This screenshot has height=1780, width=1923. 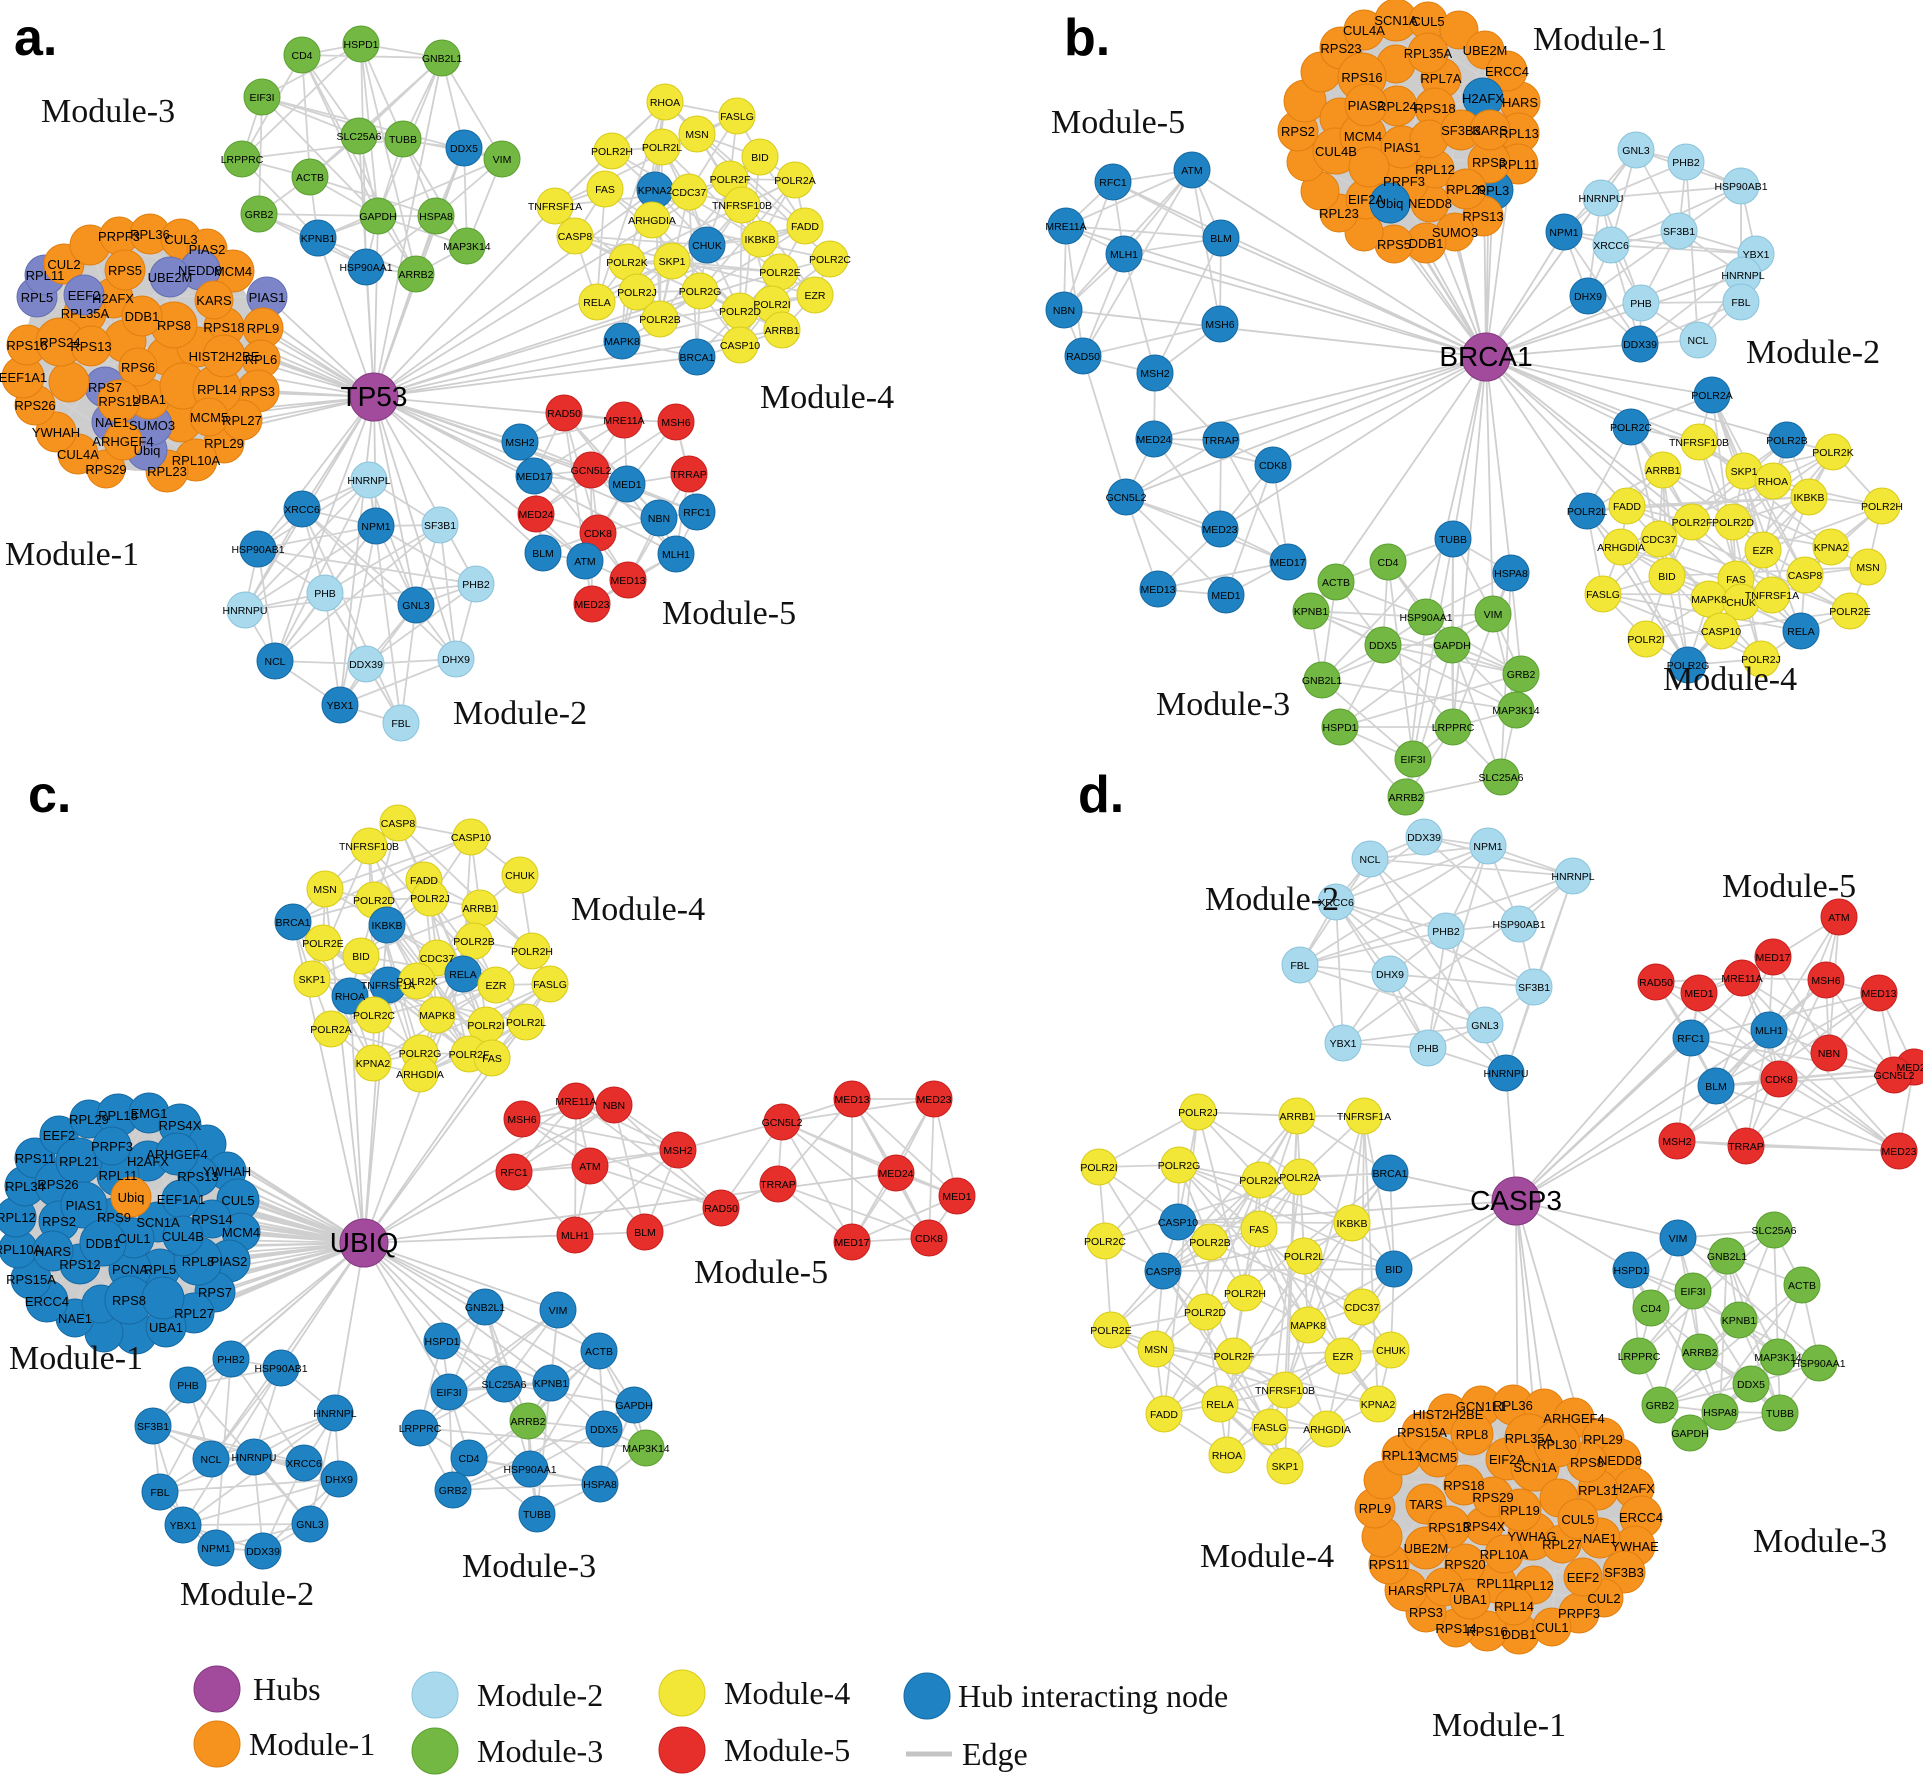 I want to click on svg-text: DHX9, so click(x=339, y=1480).